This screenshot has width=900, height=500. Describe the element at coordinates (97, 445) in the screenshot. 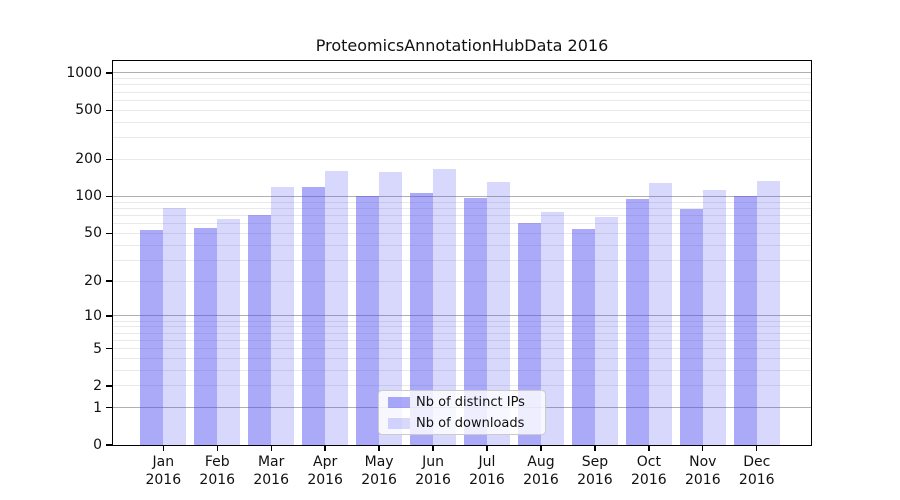

I see `y-tick-label-0: 0` at that location.